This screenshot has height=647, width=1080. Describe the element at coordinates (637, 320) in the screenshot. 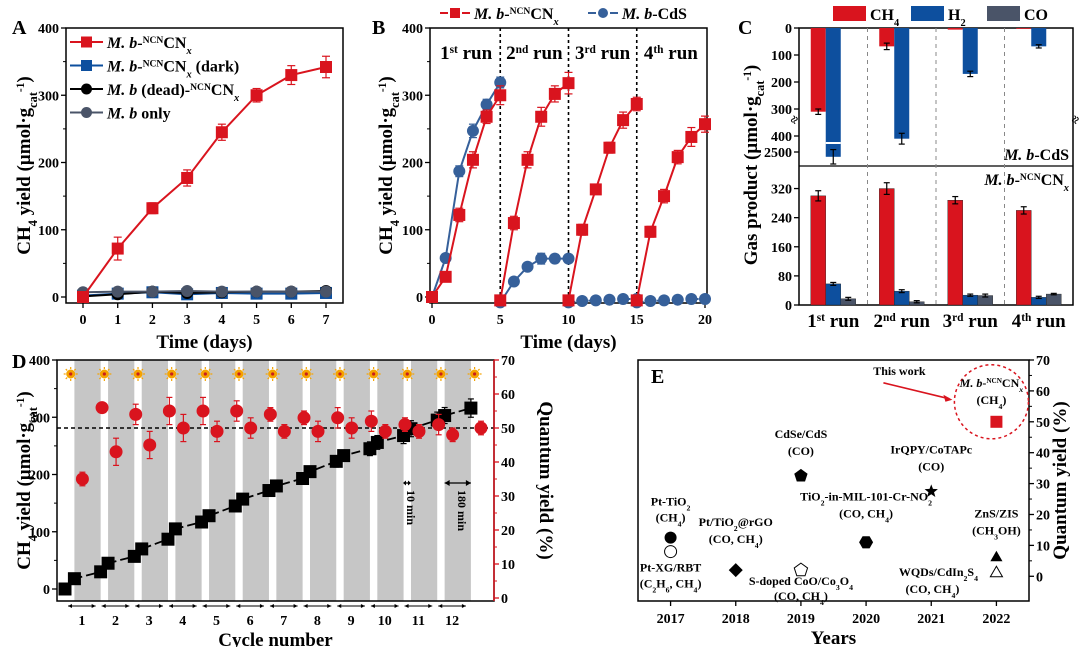

I see `x-tick-label: 15` at that location.